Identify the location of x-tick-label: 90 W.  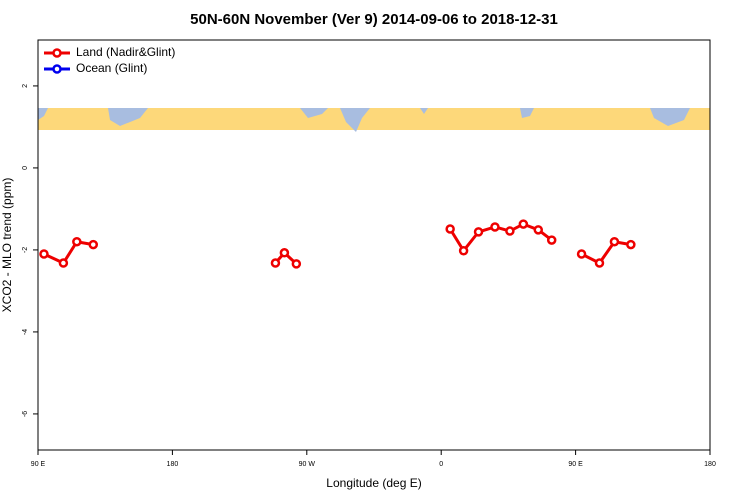
(307, 464).